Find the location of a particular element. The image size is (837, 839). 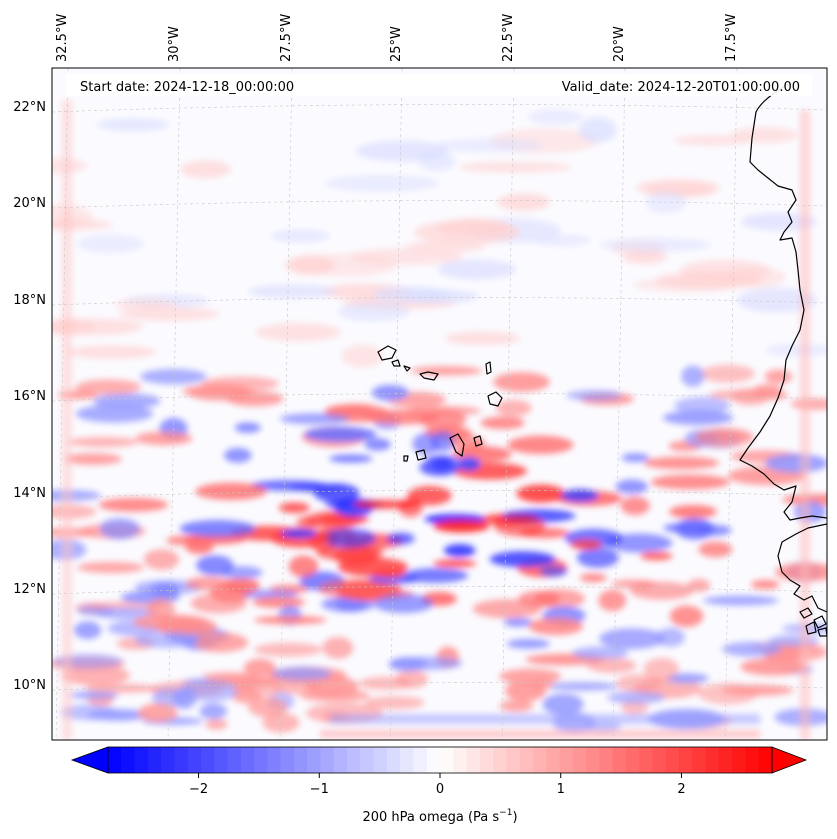

lon-tick-label: 25°W is located at coordinates (396, 44).